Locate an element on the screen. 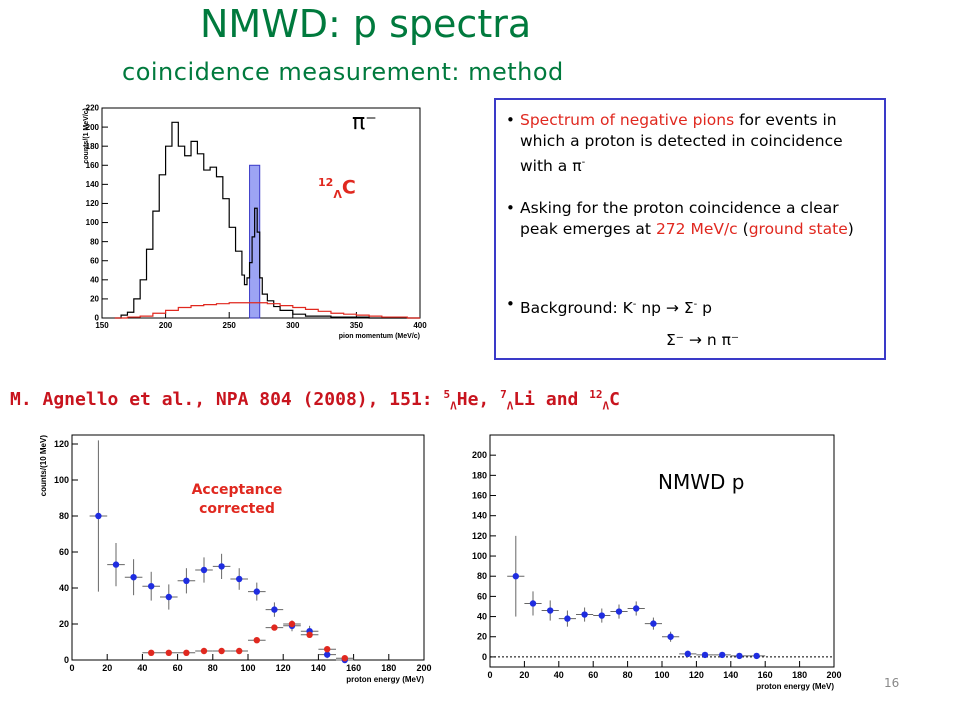 Image resolution: width=960 pixels, height=720 pixels. y-tick-label: 120 is located at coordinates (61, 444).